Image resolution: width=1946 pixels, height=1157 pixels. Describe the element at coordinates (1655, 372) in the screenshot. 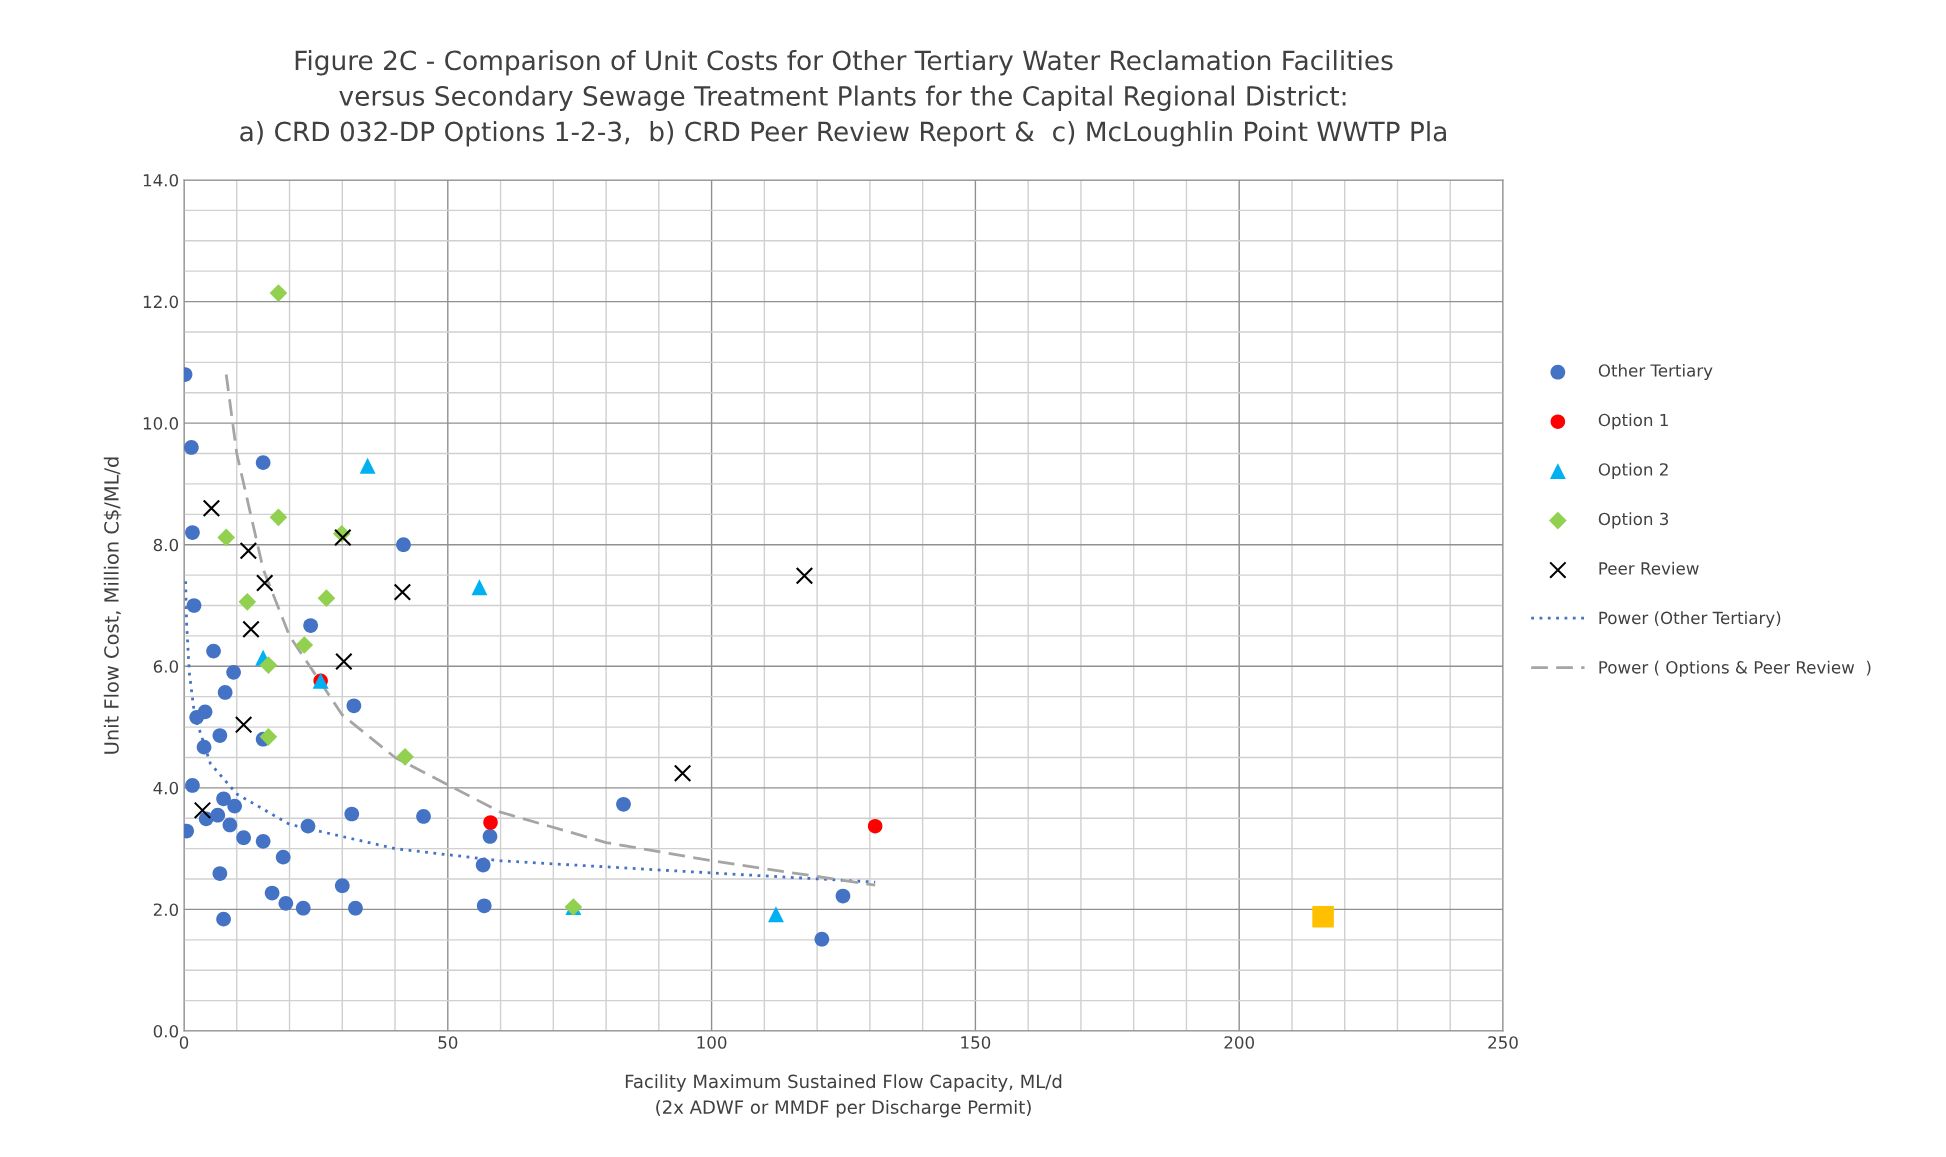

I see `legend-label: Other Tertiary` at that location.